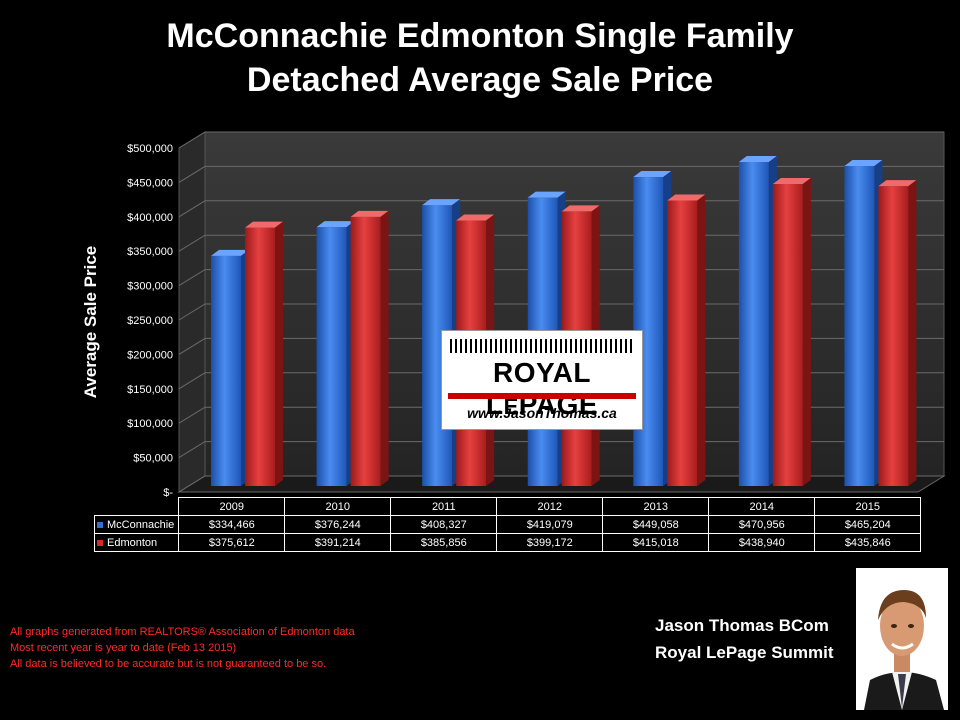 Image resolution: width=960 pixels, height=720 pixels. Describe the element at coordinates (762, 524) in the screenshot. I see `data-label: $470,956` at that location.